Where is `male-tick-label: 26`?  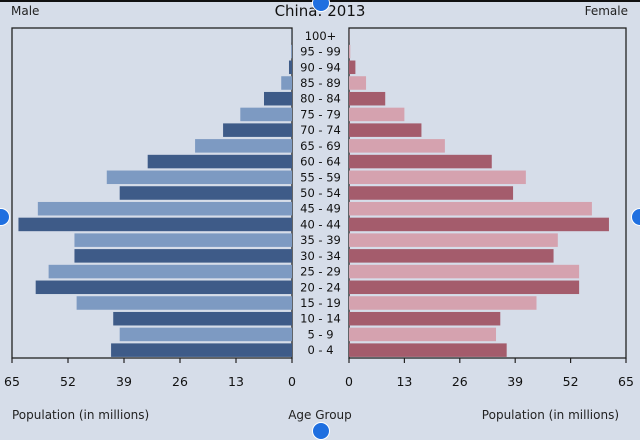
male-tick-label: 26 is located at coordinates (180, 381).